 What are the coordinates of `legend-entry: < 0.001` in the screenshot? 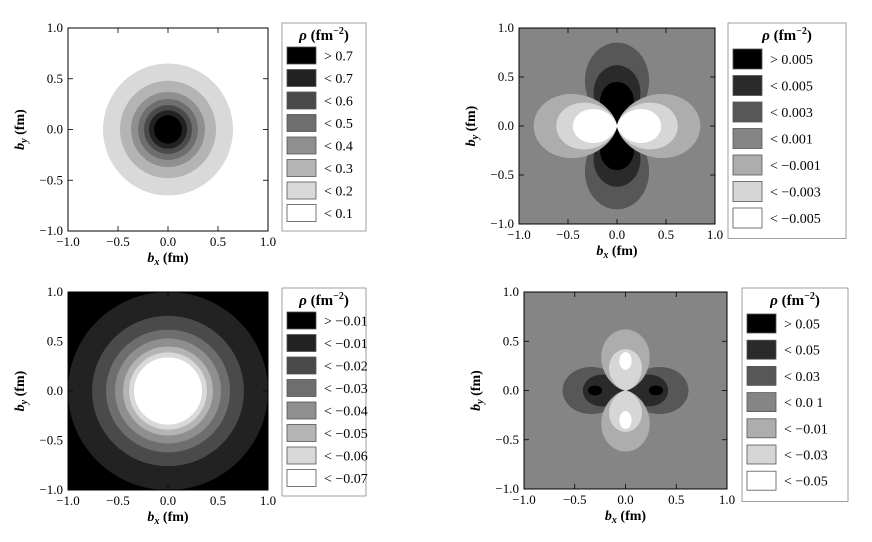 It's located at (791, 140).